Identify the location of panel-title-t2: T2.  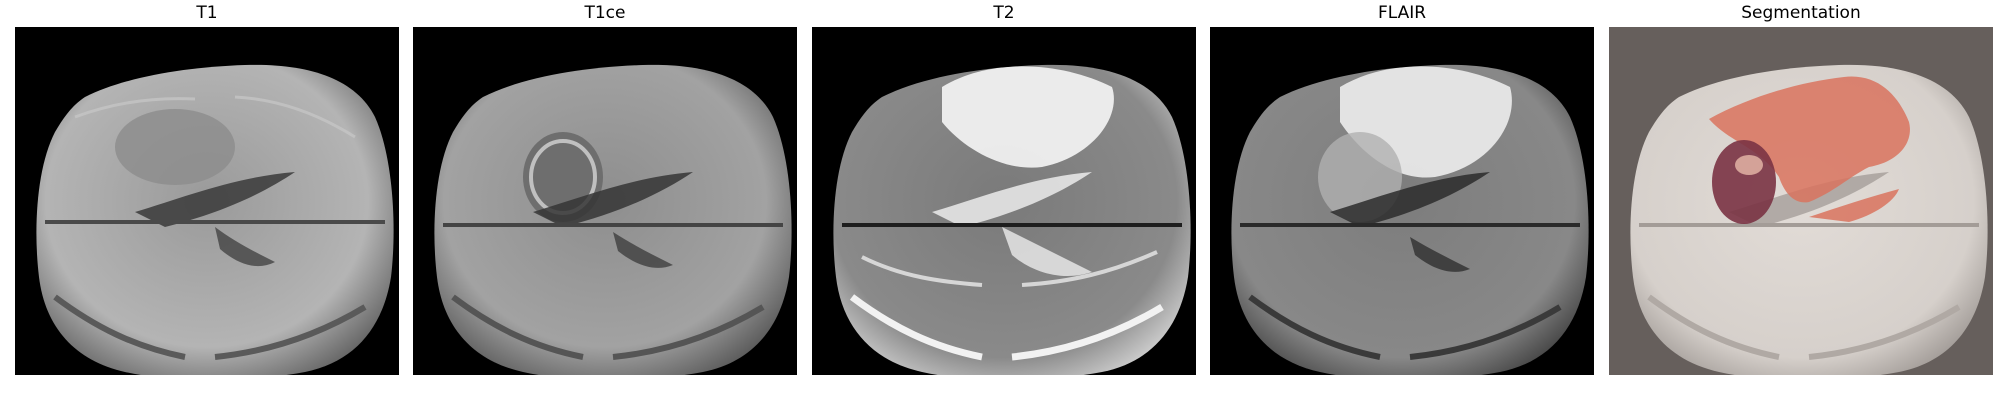
(1004, 13).